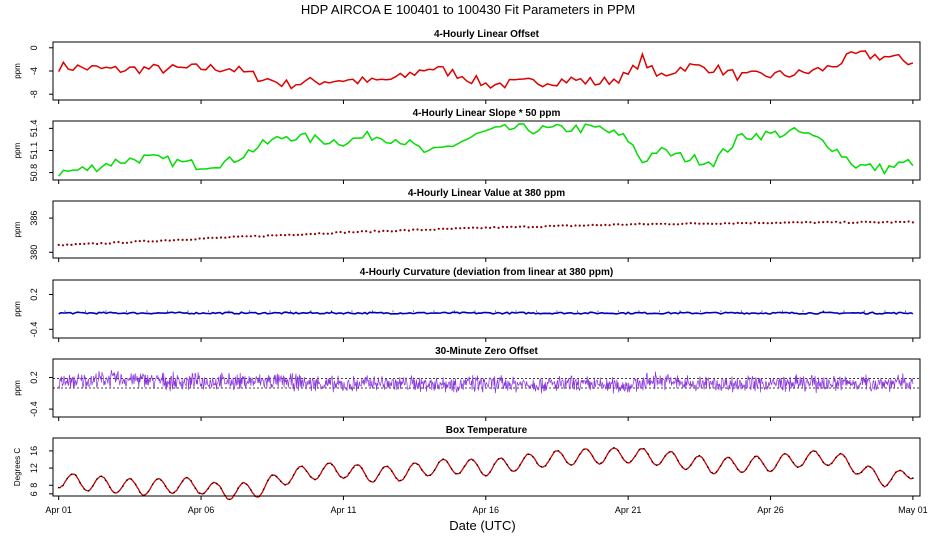 This screenshot has height=540, width=936. I want to click on panel-title: 30-Minute Zero Offset, so click(486, 351).